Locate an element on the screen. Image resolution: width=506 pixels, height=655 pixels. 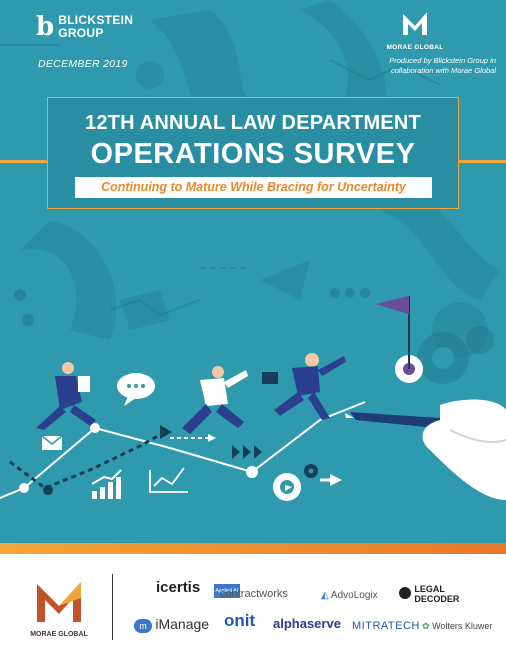
hand-with-pen is located at coordinates (425, 449).